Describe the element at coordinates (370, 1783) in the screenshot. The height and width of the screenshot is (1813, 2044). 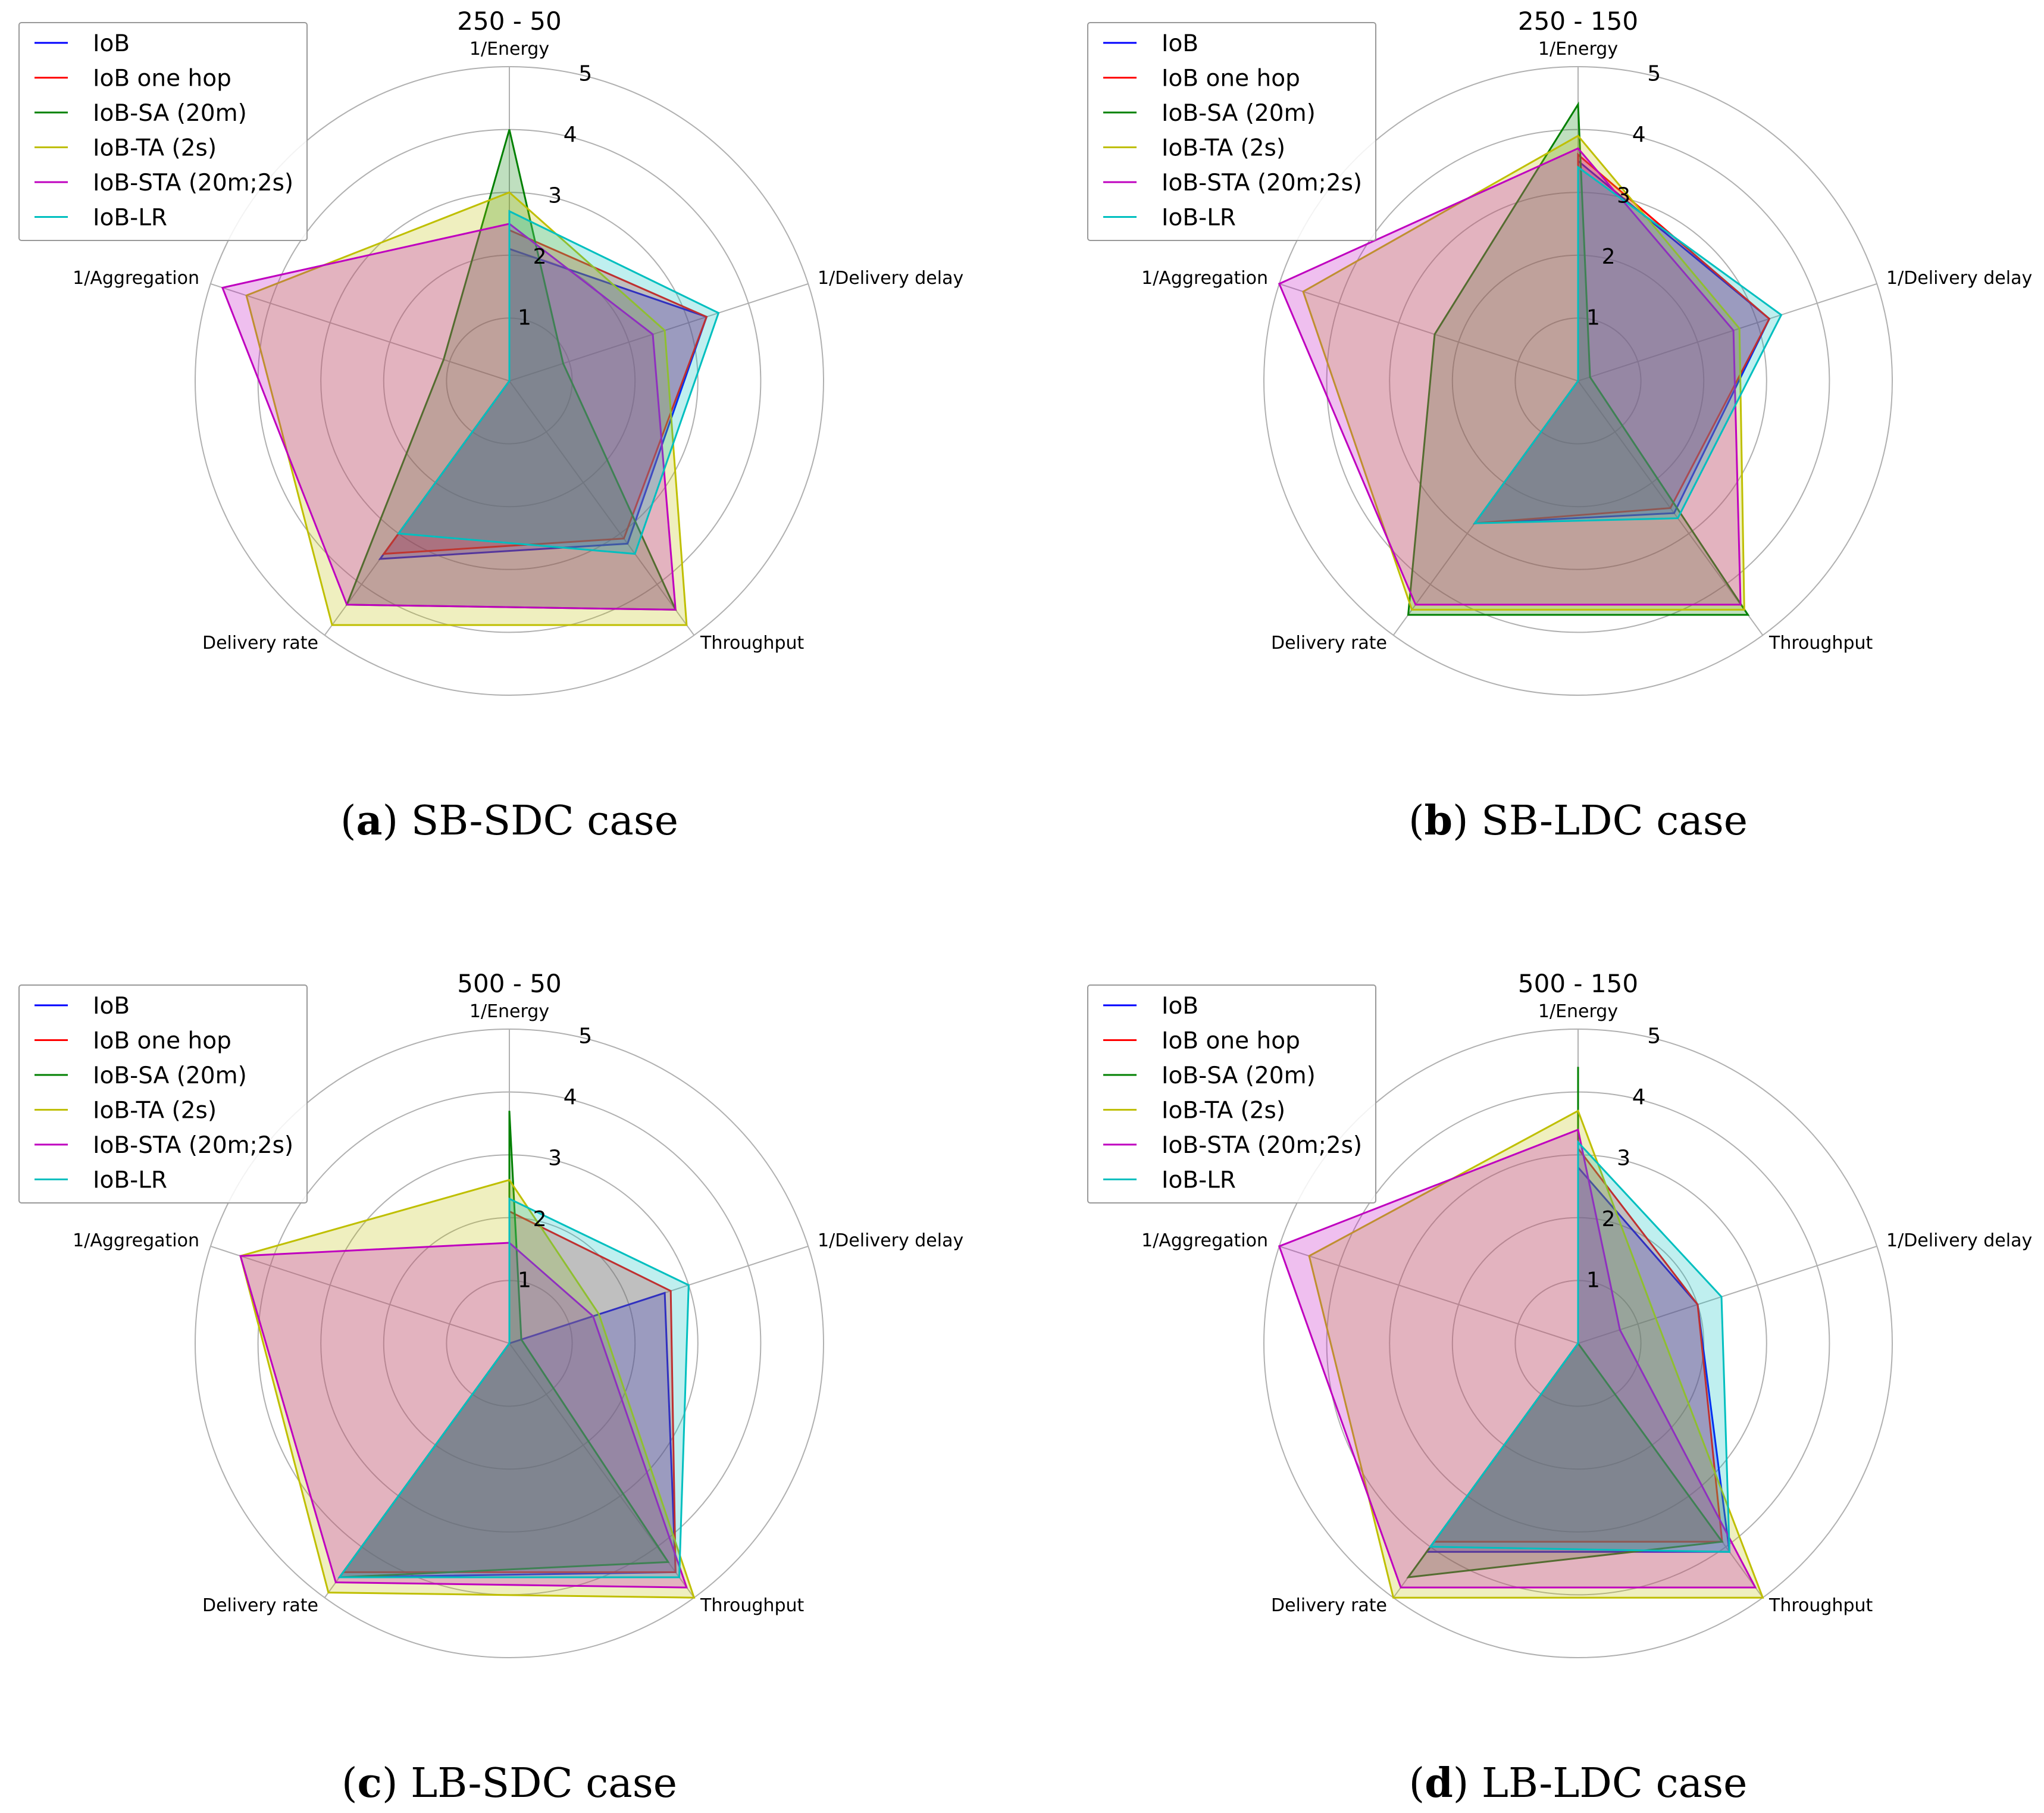
I see `caption-key: c` at that location.